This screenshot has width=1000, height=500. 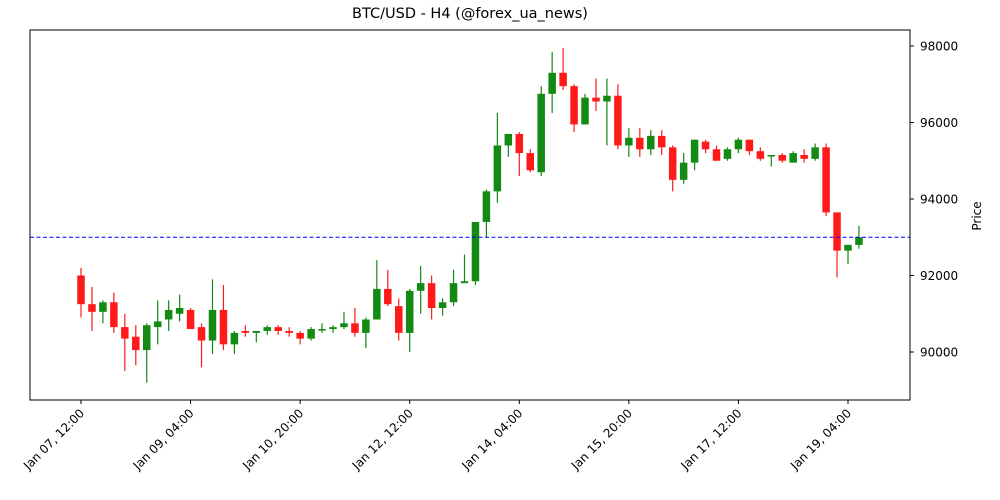 What do you see at coordinates (820, 439) in the screenshot?
I see `x-tick-label: Jan 19, 04:00` at bounding box center [820, 439].